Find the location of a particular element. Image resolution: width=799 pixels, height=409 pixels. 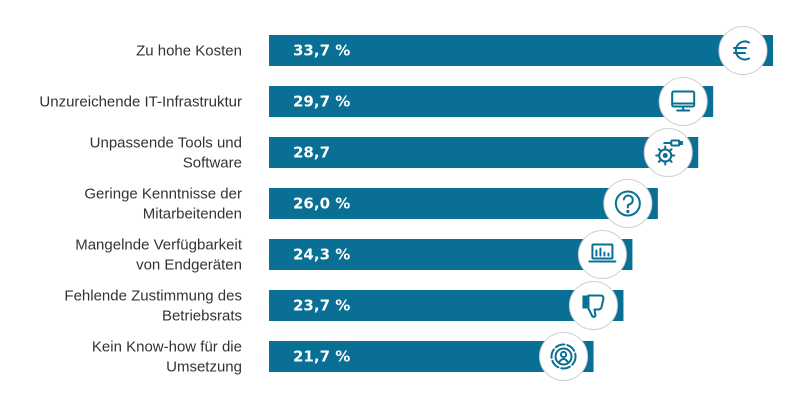

category-label: Fehlende Zustimmung des Betriebsrats is located at coordinates (153, 306).